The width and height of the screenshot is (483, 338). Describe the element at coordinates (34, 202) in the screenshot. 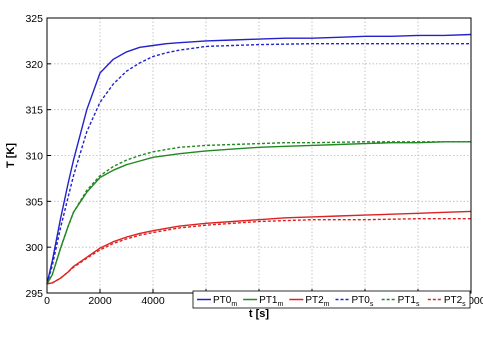

I see `y-tick-label: 305` at that location.